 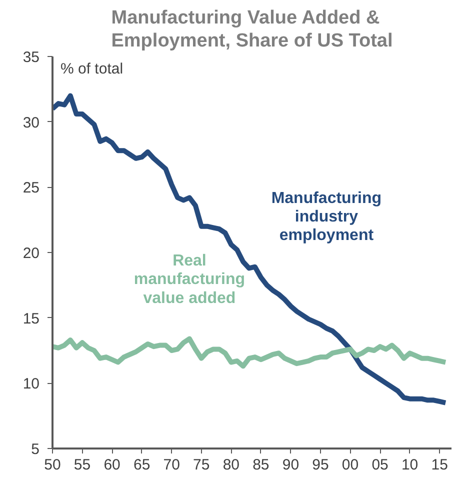 I want to click on y-tick-label: 35, so click(x=31, y=57).